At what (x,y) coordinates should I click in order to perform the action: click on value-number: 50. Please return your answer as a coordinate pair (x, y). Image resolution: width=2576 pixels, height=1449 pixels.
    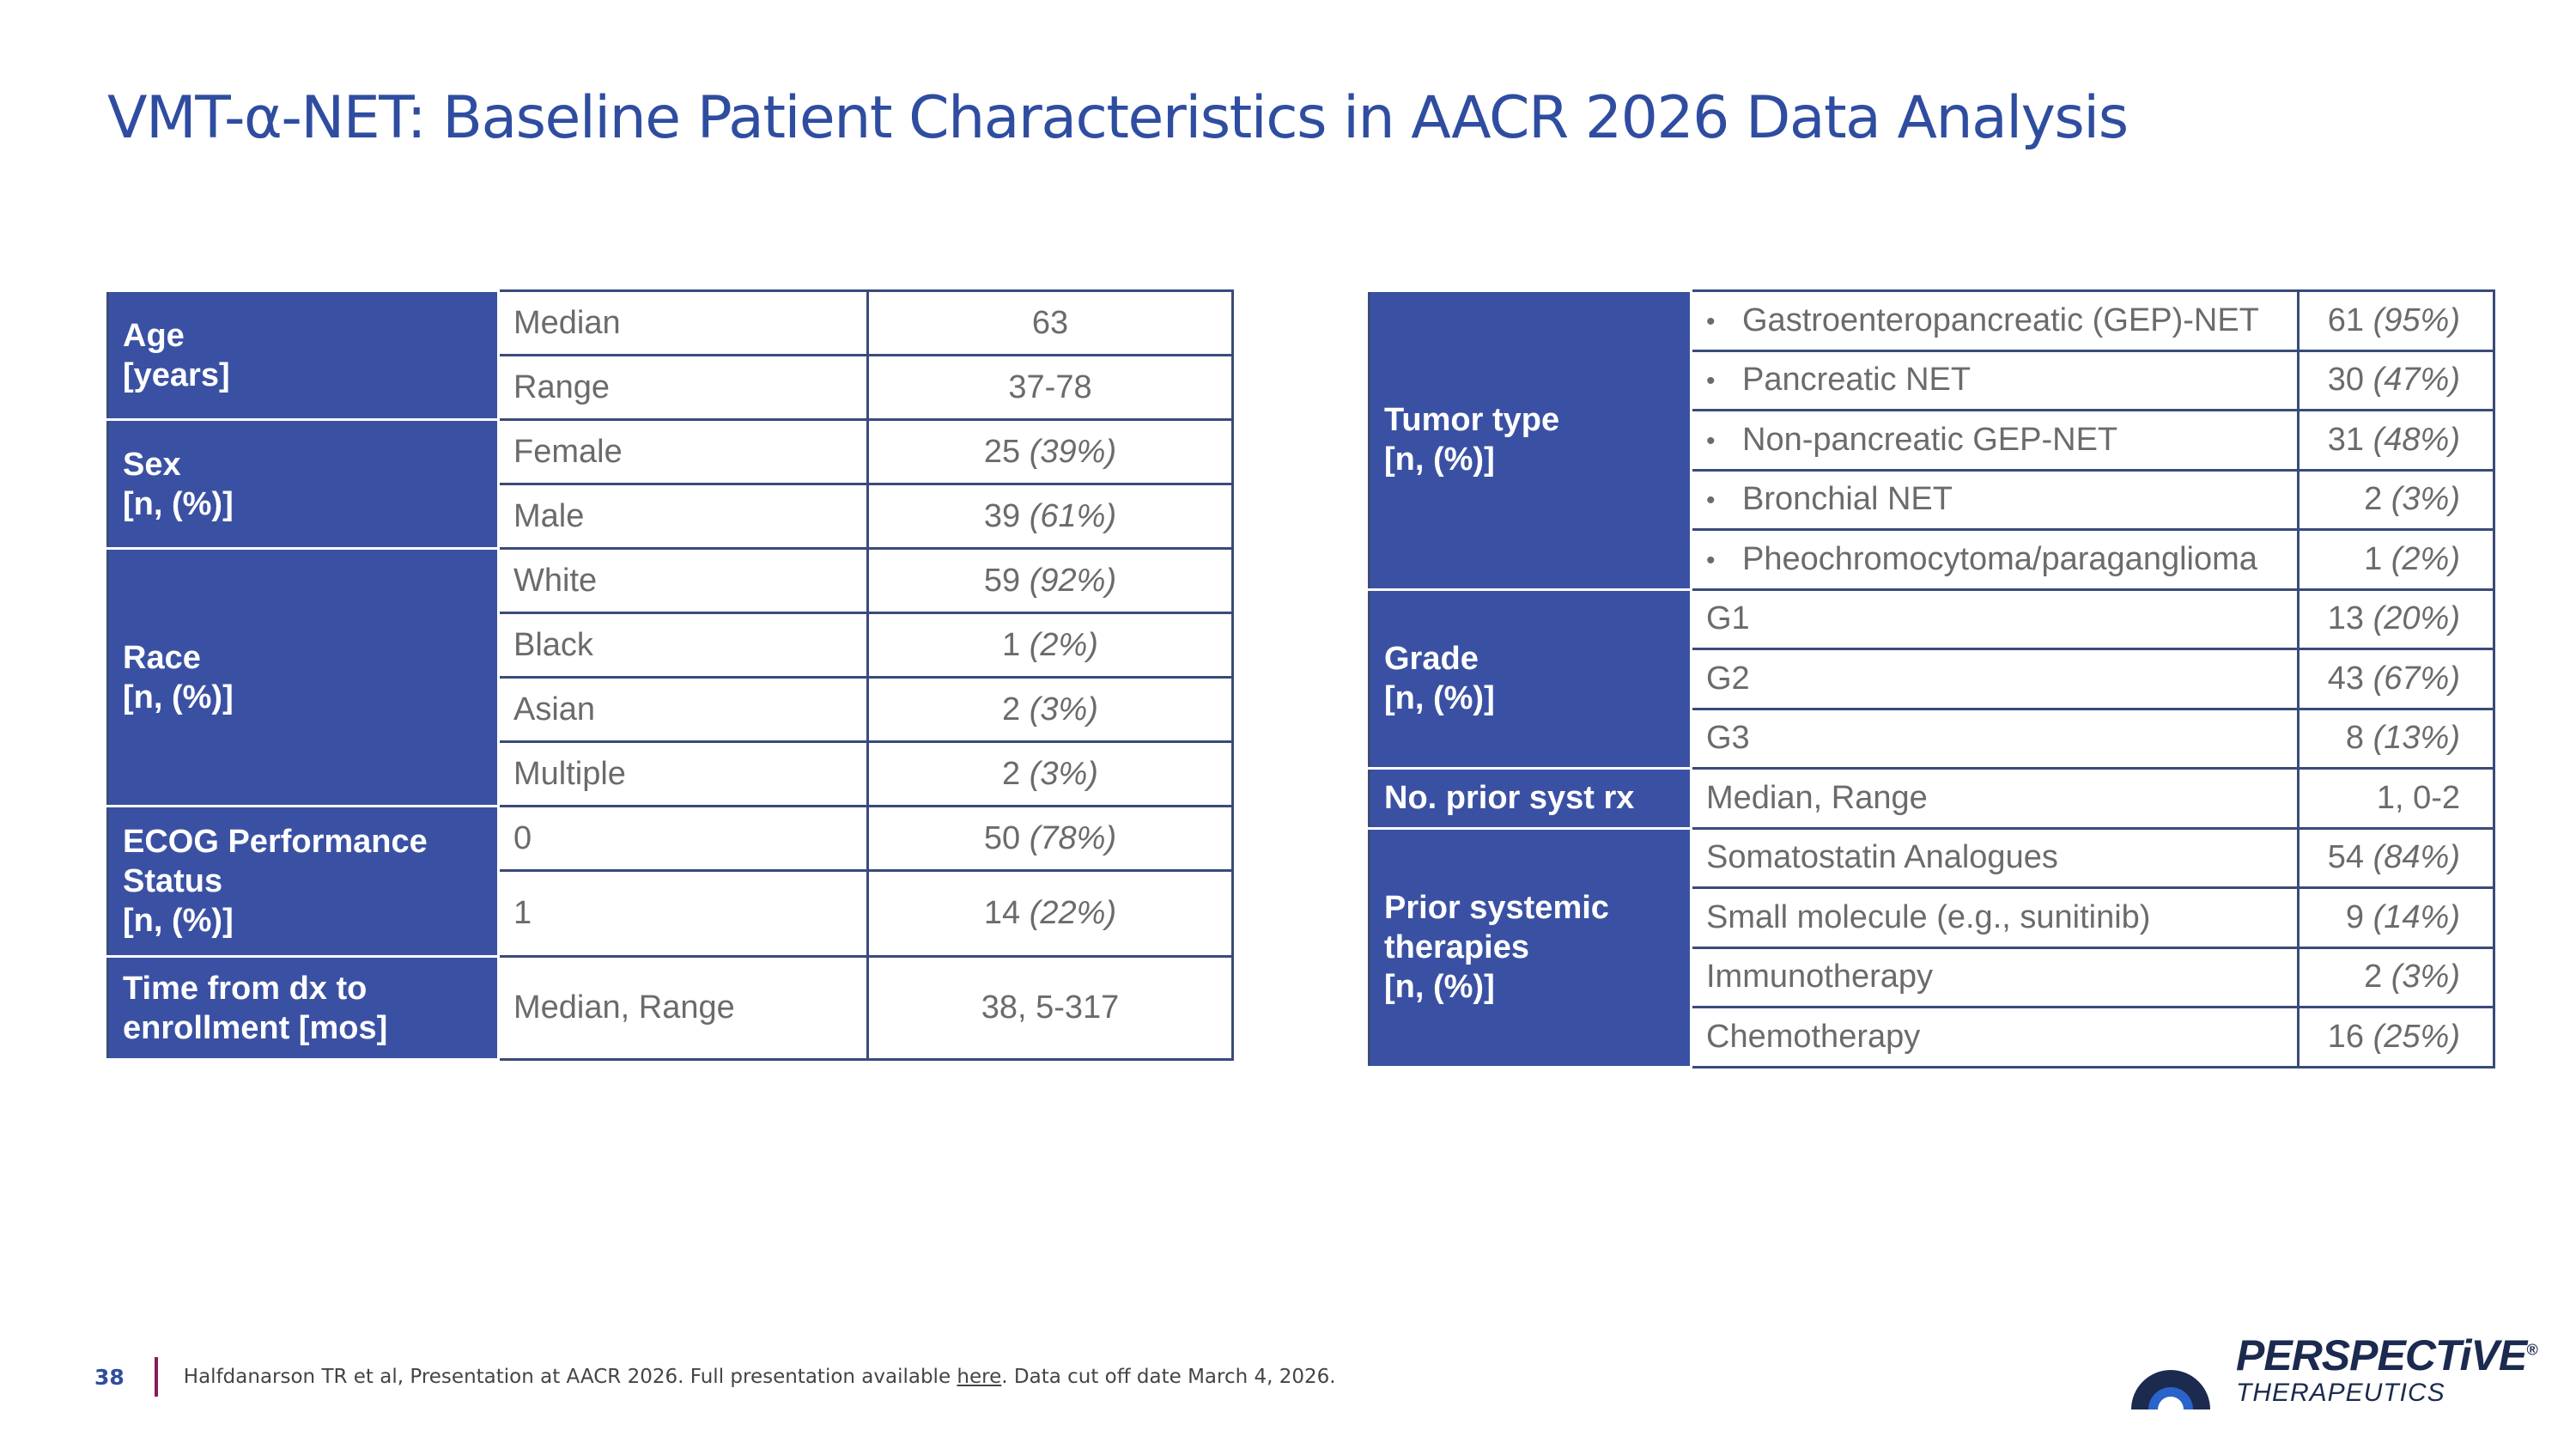
    Looking at the image, I should click on (1002, 837).